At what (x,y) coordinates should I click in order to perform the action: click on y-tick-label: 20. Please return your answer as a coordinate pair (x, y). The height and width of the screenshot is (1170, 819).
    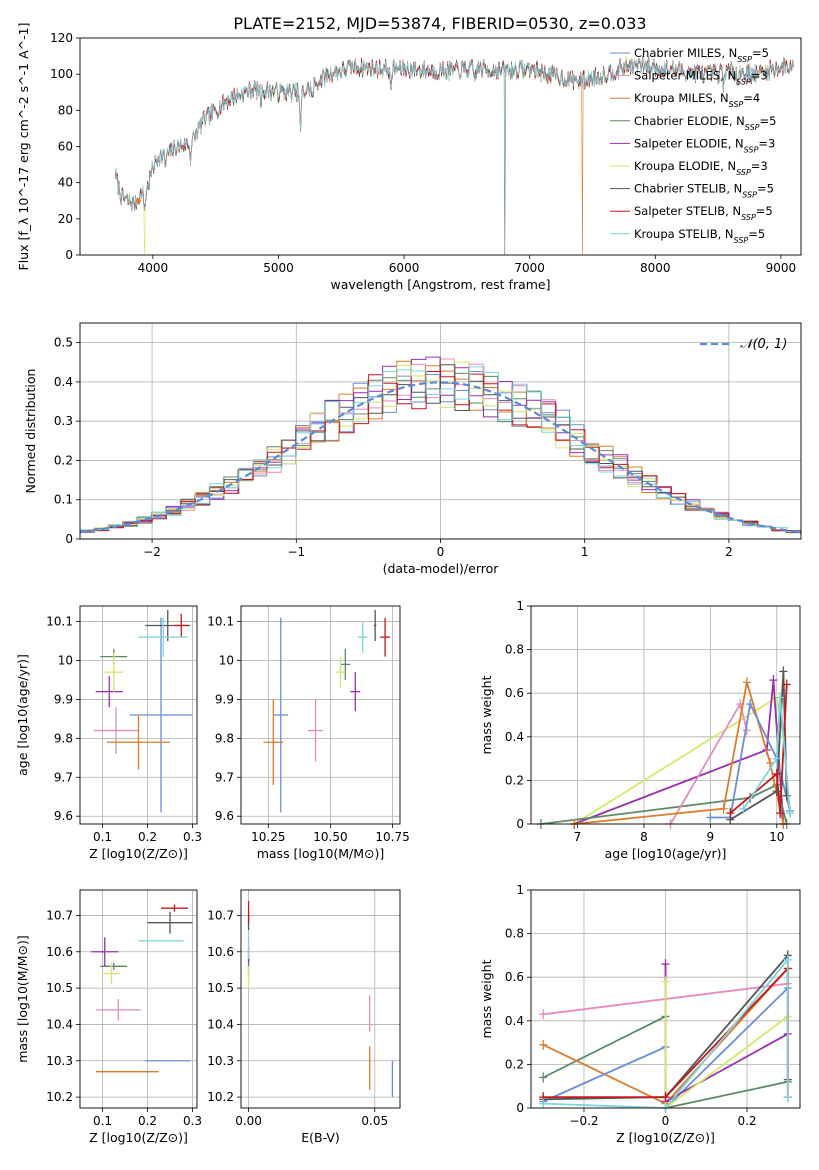
    Looking at the image, I should click on (65, 219).